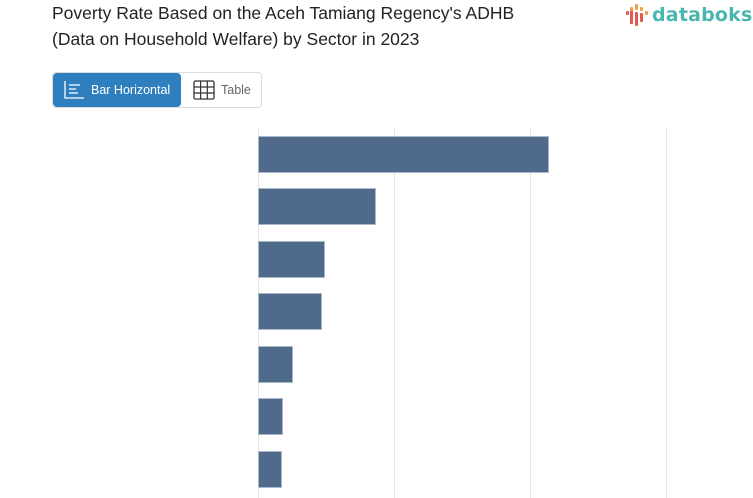  What do you see at coordinates (74, 90) in the screenshot?
I see `bar-horizontal-icon` at bounding box center [74, 90].